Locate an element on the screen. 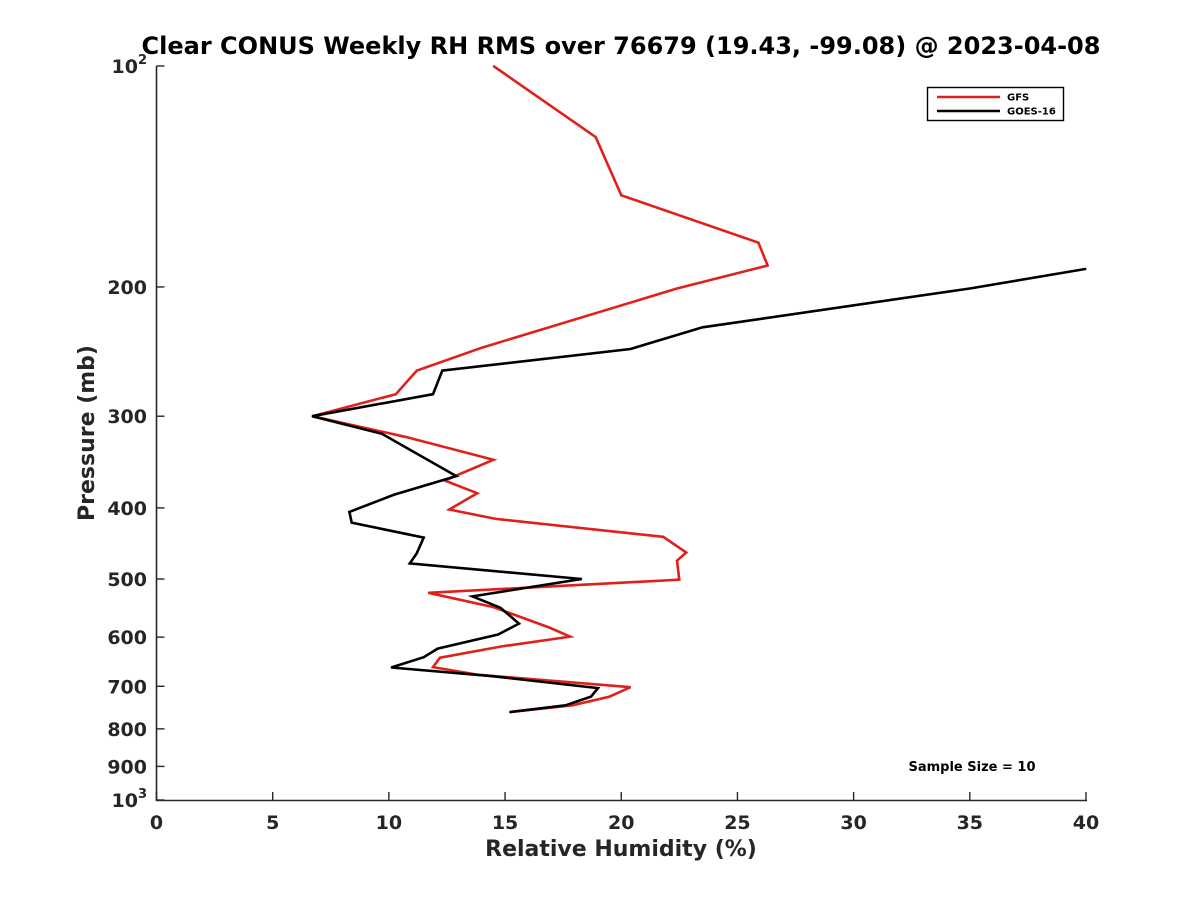 The width and height of the screenshot is (1200, 900). y-tick-label-base: 400 is located at coordinates (127, 509).